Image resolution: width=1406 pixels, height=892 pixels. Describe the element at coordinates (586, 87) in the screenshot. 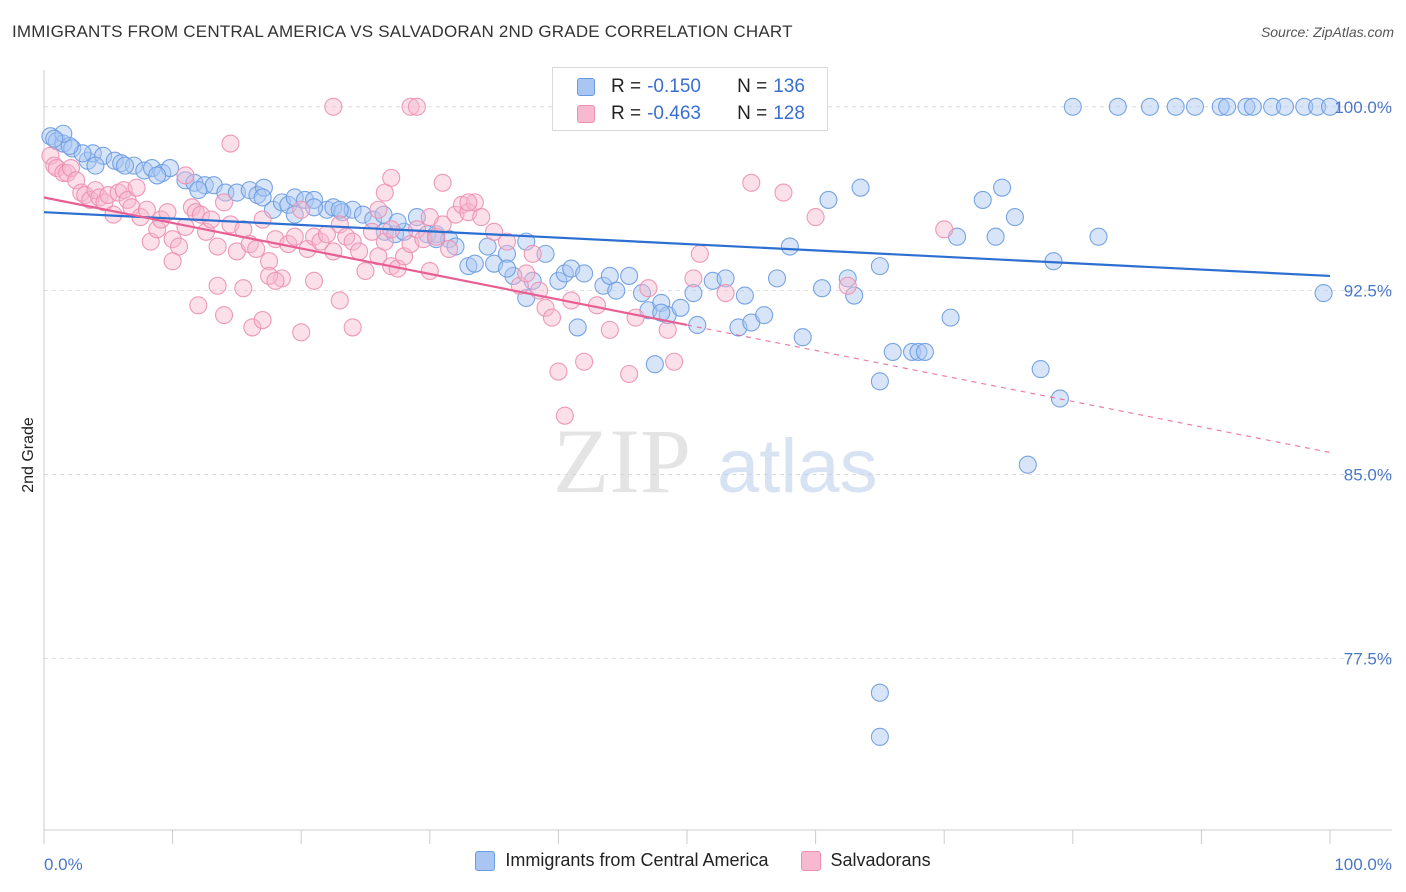

I see `legend-swatch-blue` at that location.